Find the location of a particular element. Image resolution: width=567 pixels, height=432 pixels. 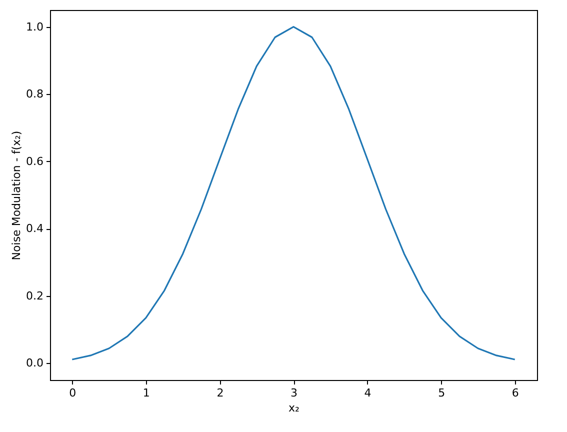

y-tick-label: 0.6 is located at coordinates (35, 161).